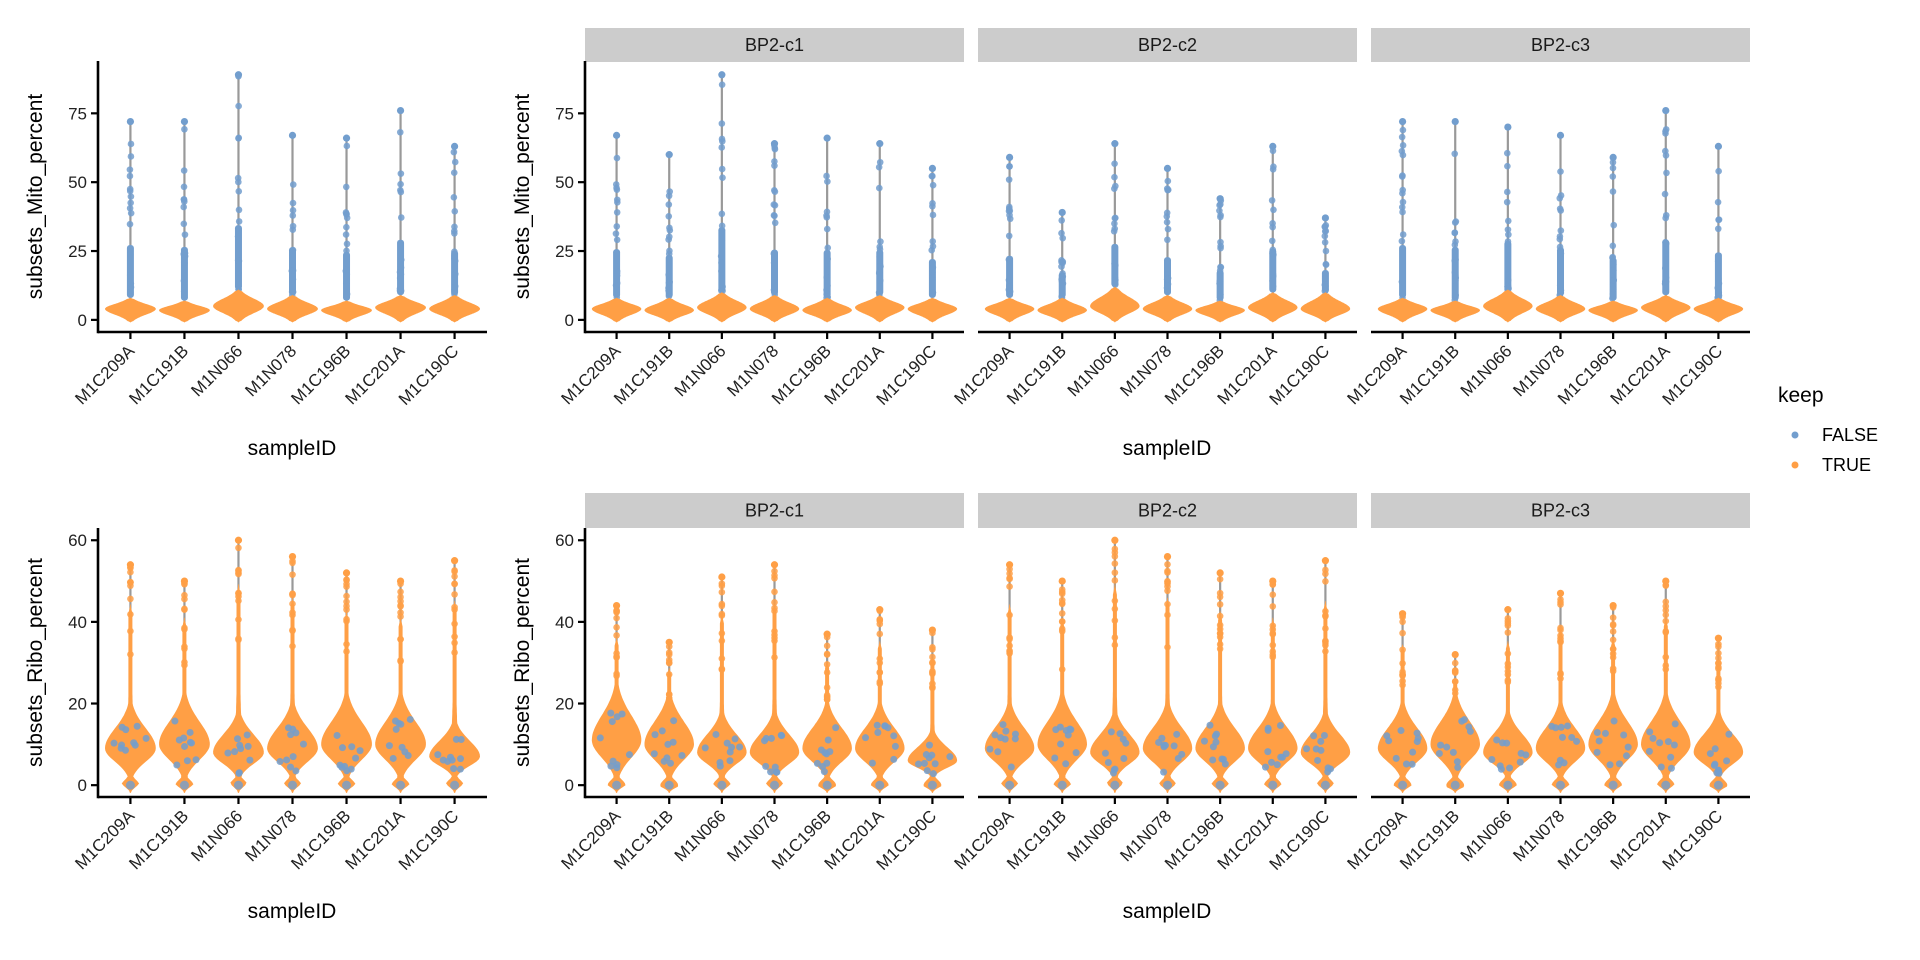 This screenshot has width=1920, height=960. Describe the element at coordinates (700, 370) in the screenshot. I see `x-tick-label: M1N066` at that location.